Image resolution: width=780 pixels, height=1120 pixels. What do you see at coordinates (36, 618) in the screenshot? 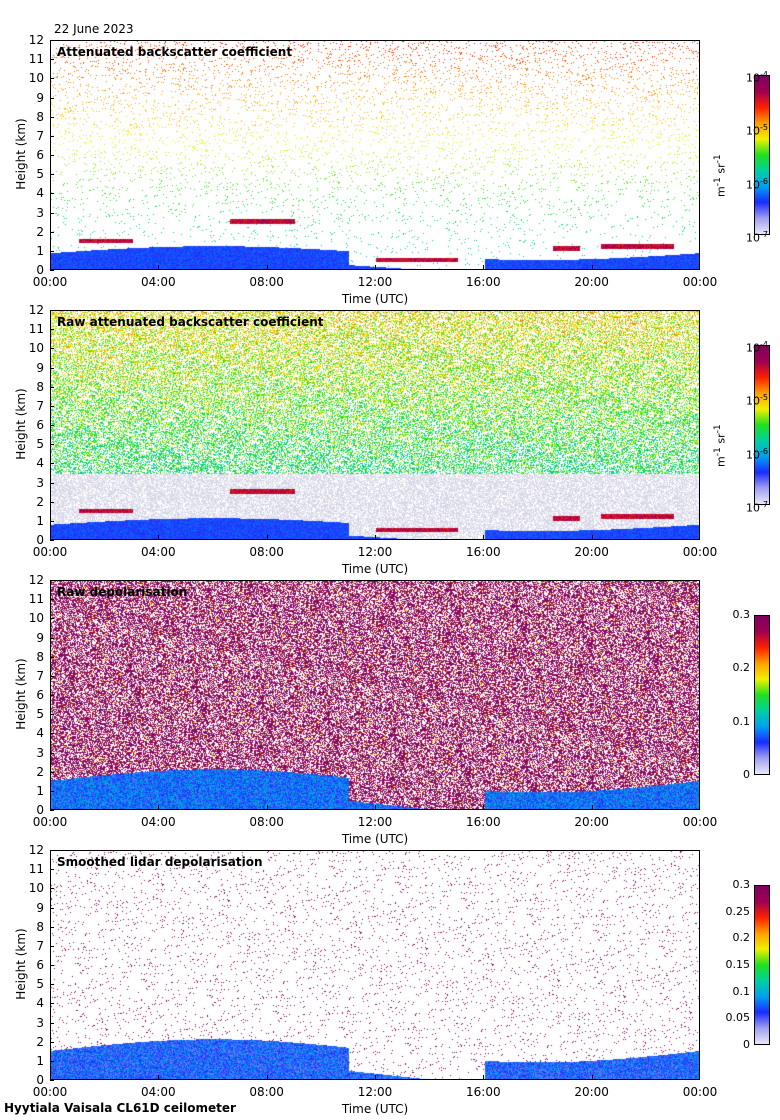
I see `y-tick-label: 10` at bounding box center [36, 618].